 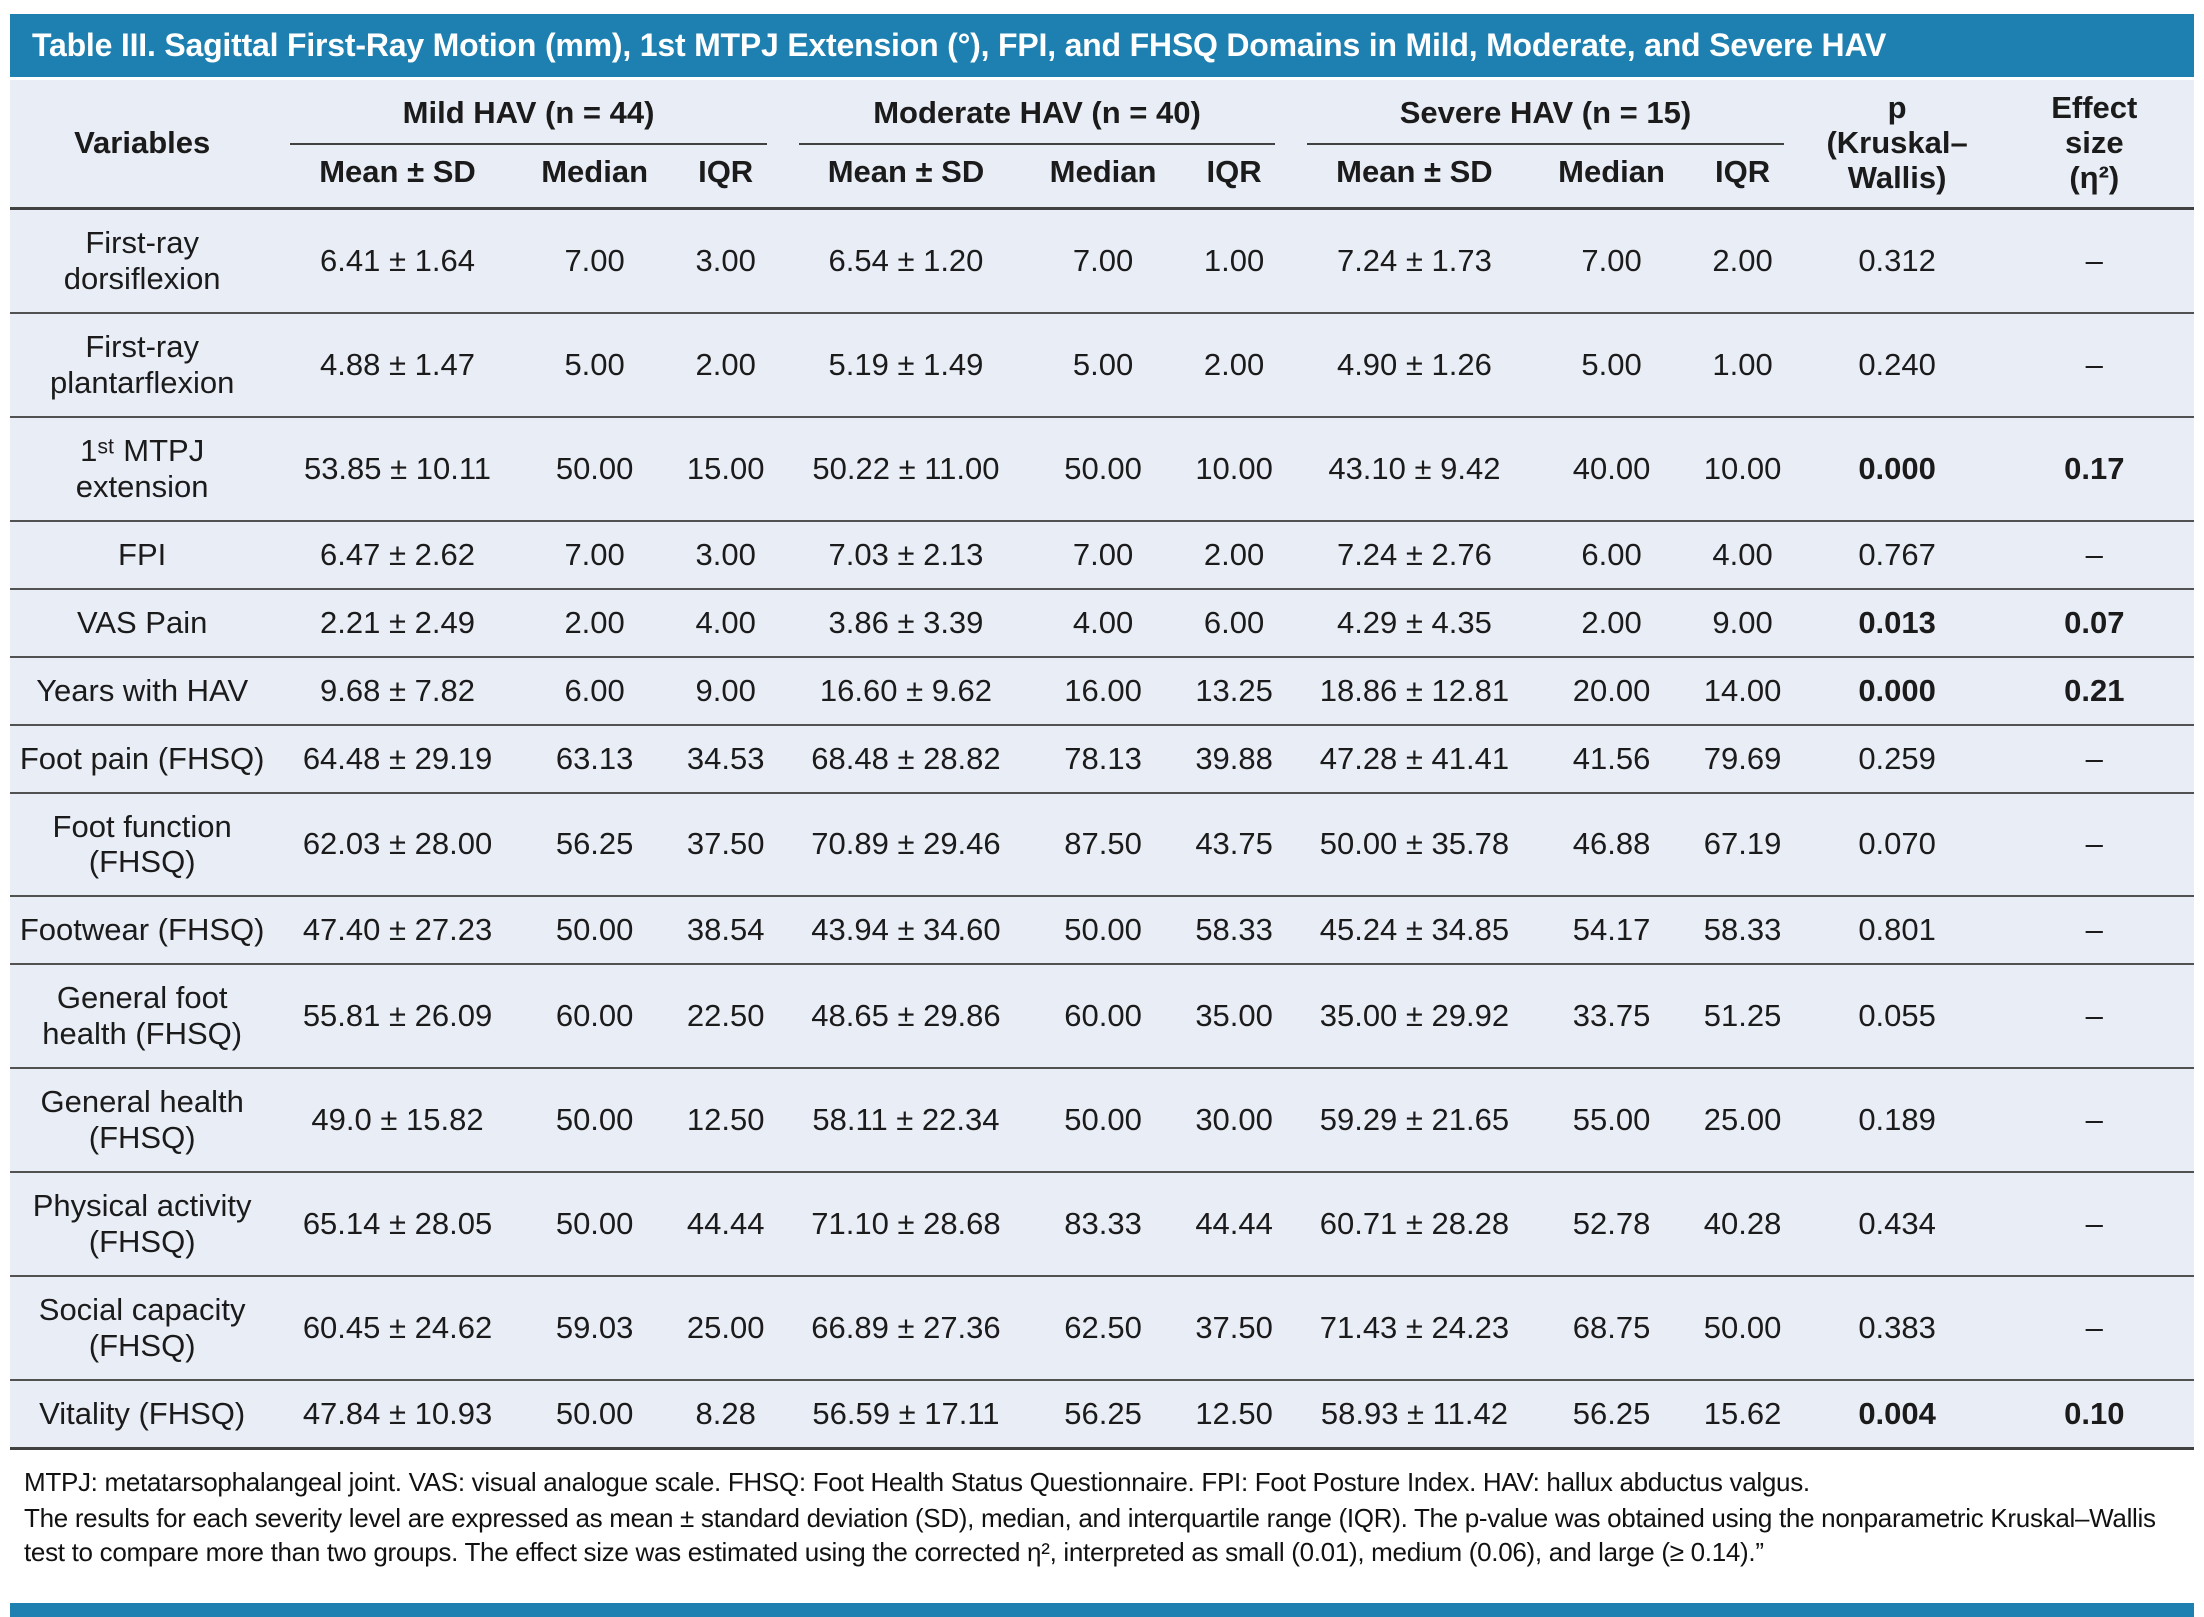 I want to click on p-value-header: p (Kruskal– Wallis), so click(x=1897, y=144).